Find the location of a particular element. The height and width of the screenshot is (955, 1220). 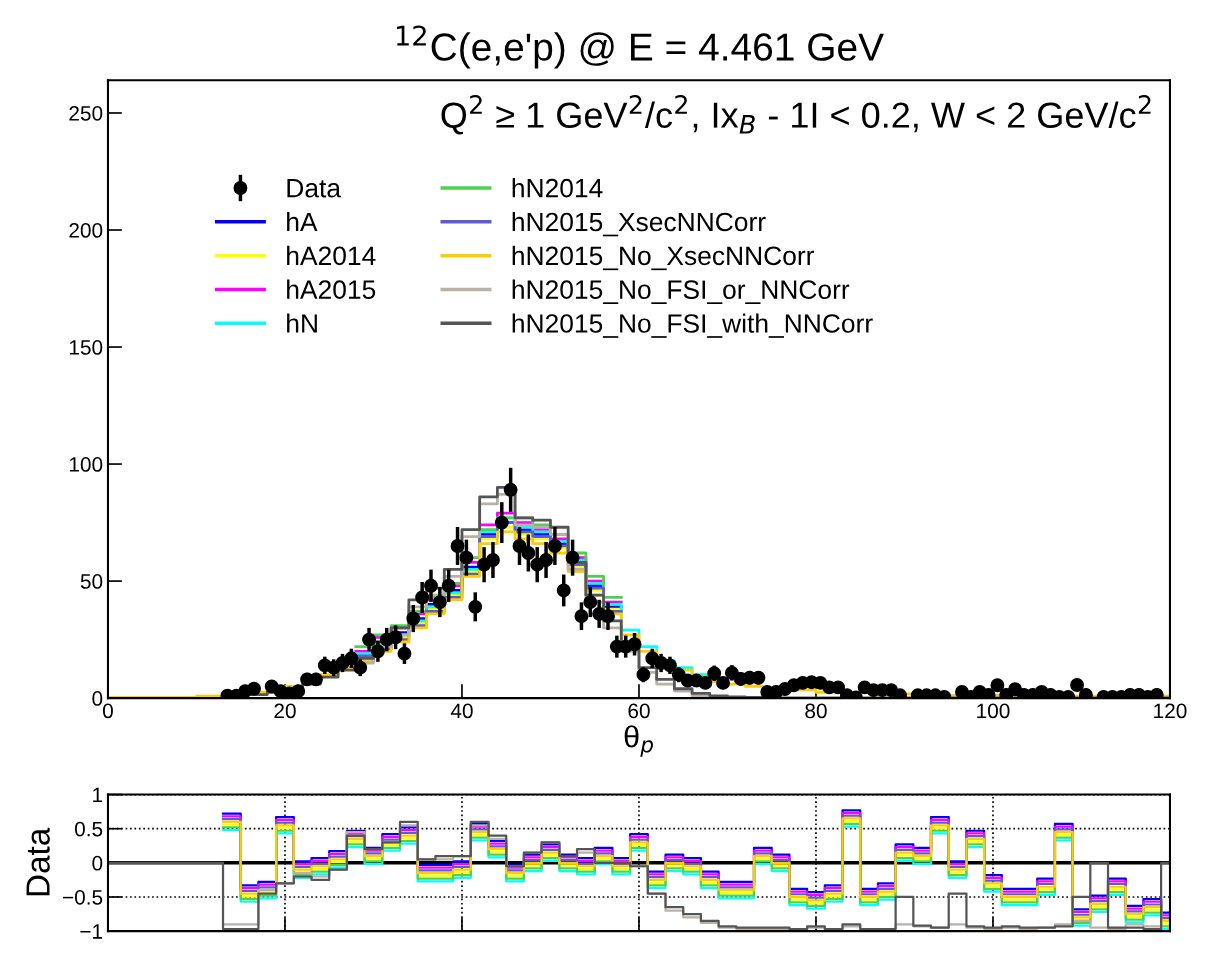

legend-label: hN2015_No_FSI_or_NNCorr is located at coordinates (681, 291).